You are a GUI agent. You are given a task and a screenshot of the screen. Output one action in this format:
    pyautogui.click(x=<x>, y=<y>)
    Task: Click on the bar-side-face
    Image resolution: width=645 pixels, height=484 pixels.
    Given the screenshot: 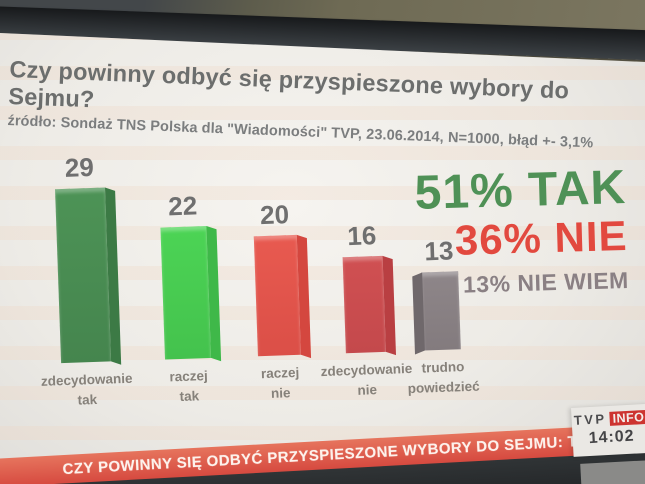 What is the action you would take?
    pyautogui.click(x=389, y=305)
    